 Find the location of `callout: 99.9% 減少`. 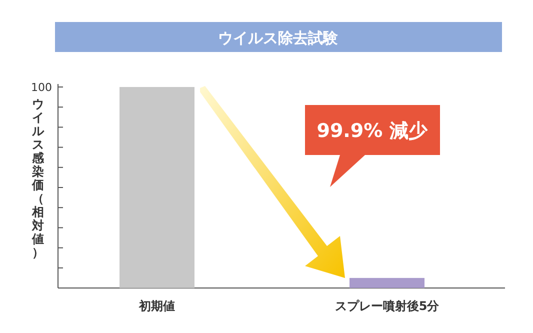

callout: 99.9% 減少 is located at coordinates (372, 146).